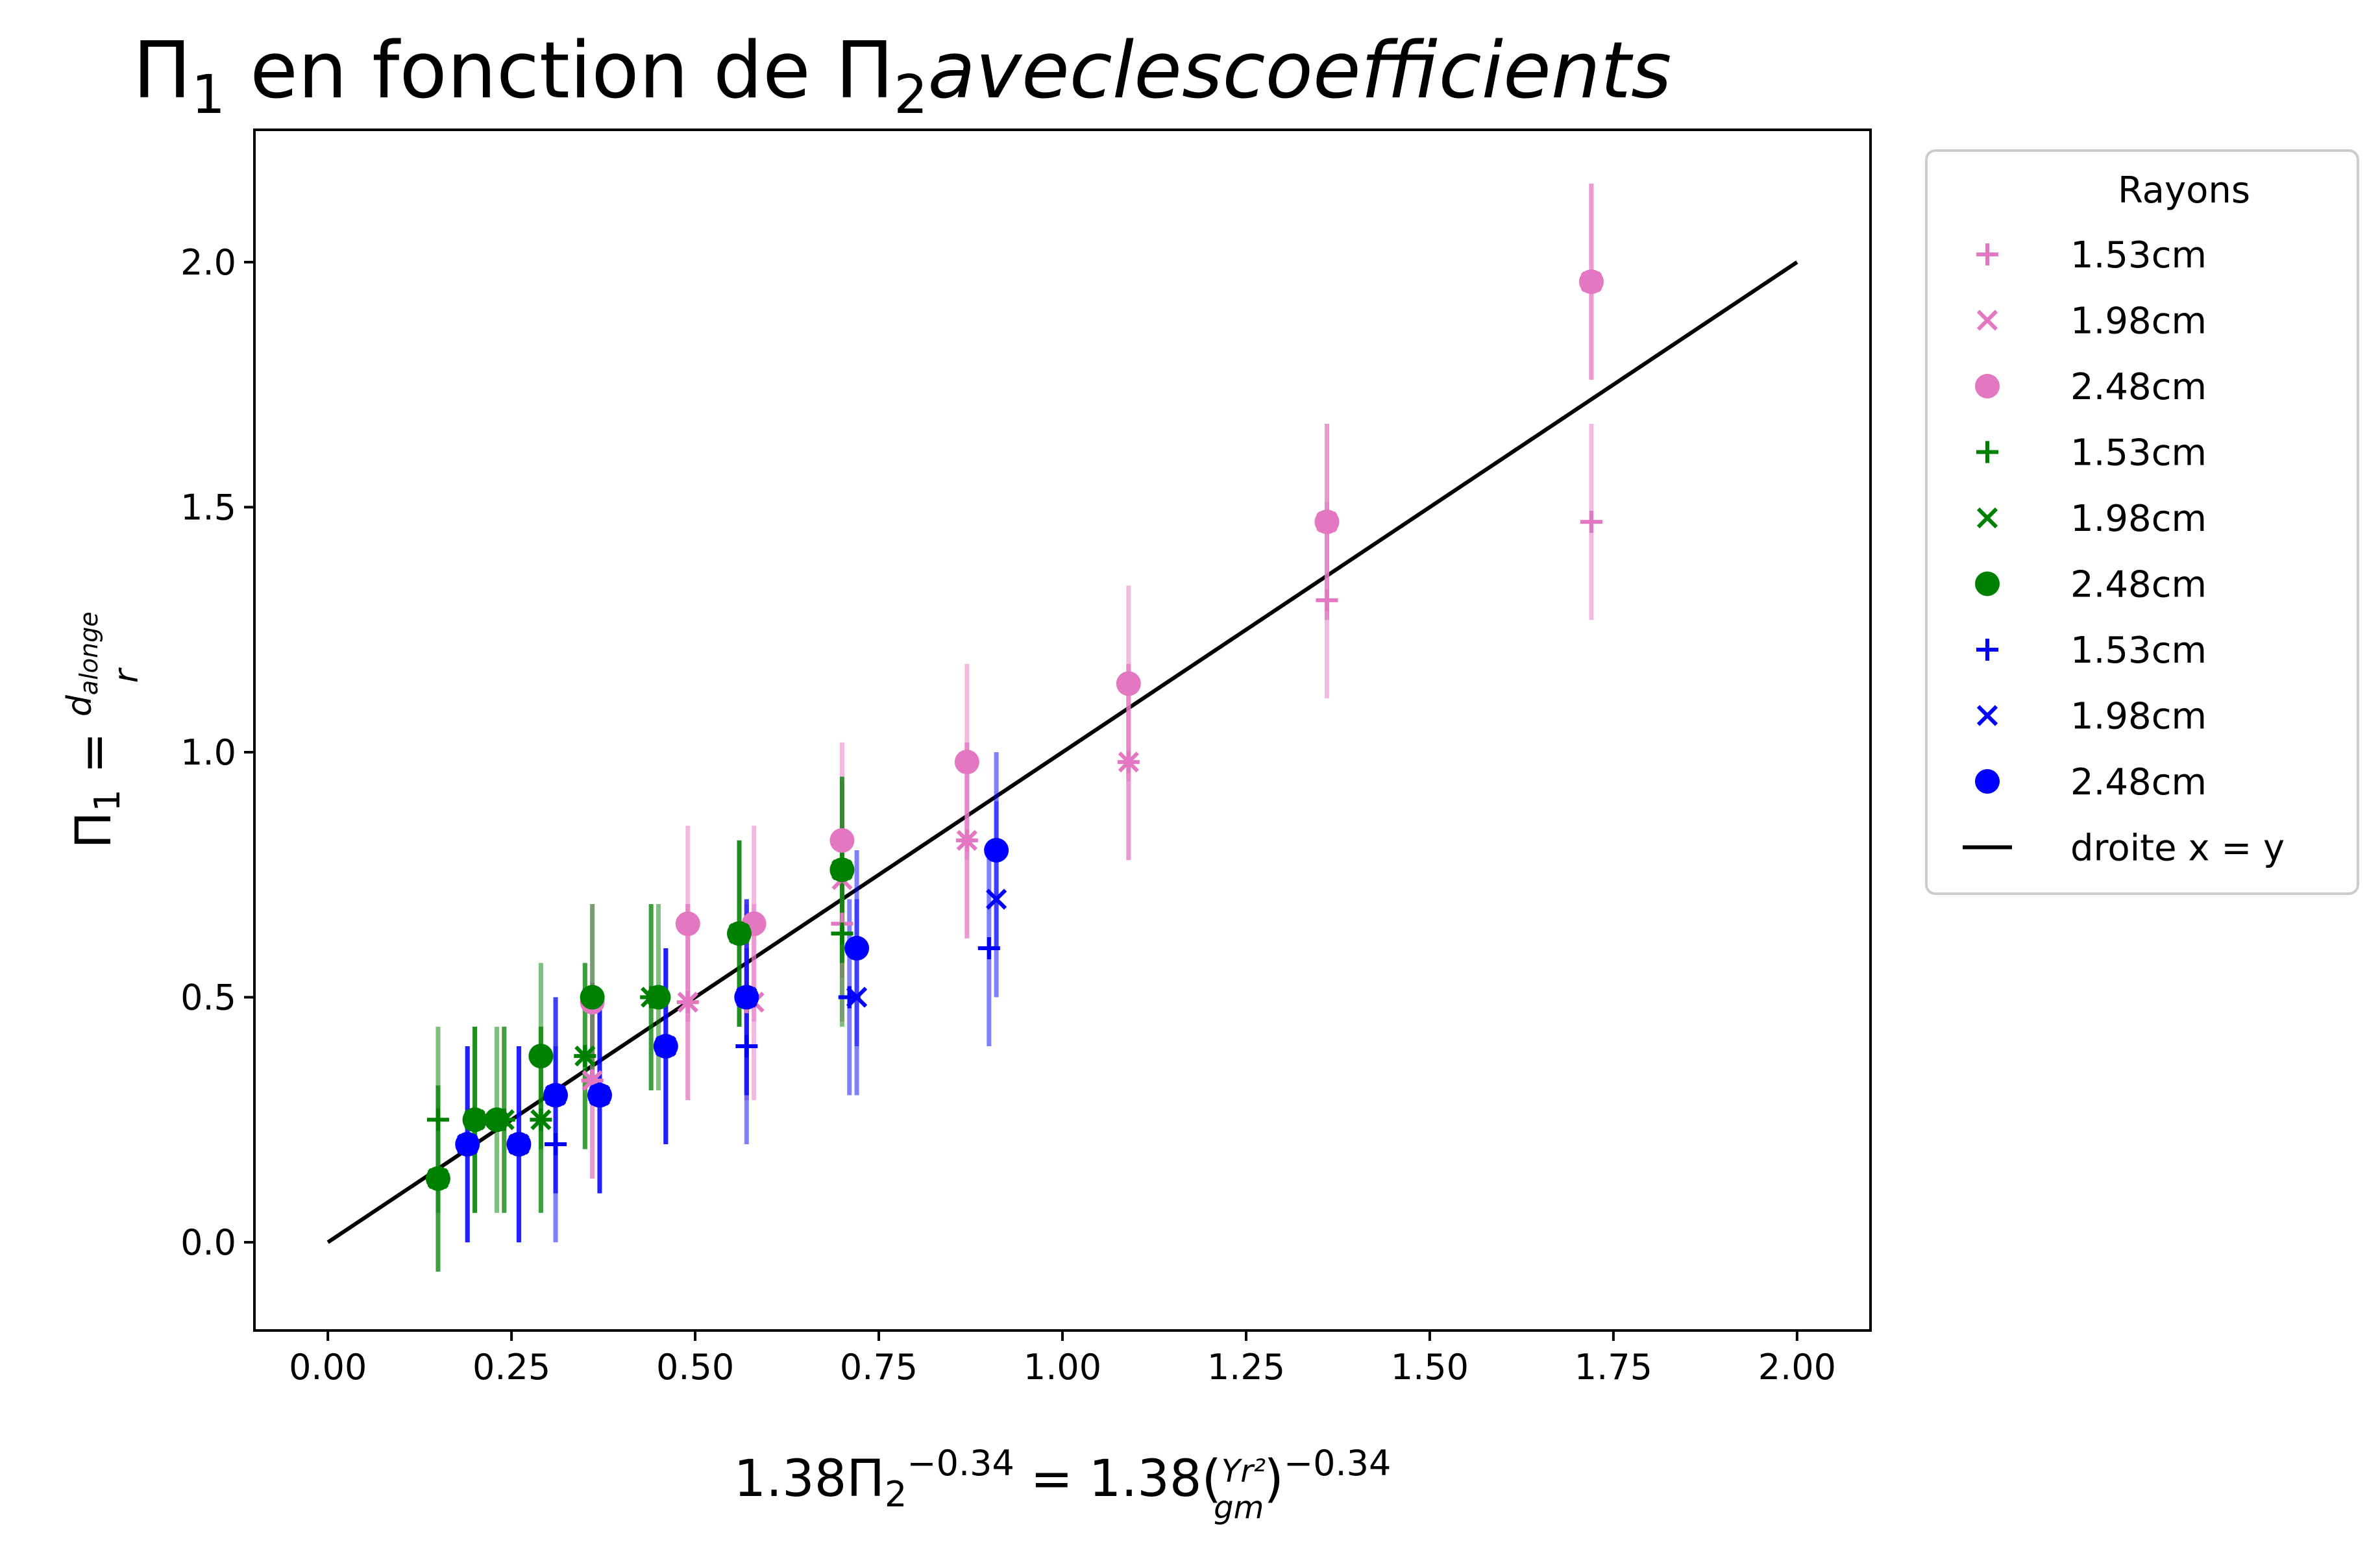  Describe the element at coordinates (1062, 1368) in the screenshot. I see `x-tick-label: 1.00` at that location.